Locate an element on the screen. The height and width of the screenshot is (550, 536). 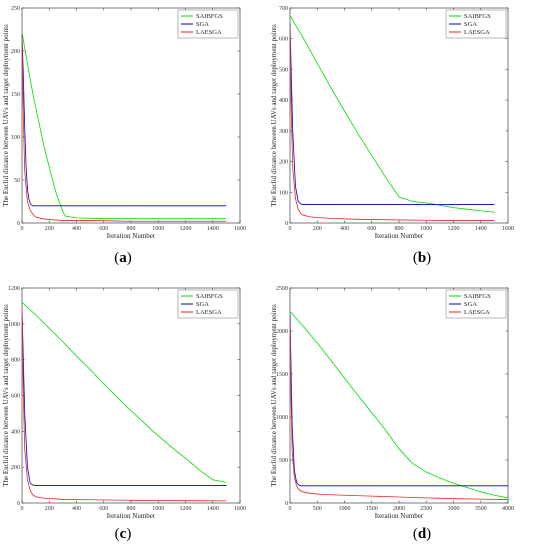
caption-a: (a) is located at coordinates (123, 258).